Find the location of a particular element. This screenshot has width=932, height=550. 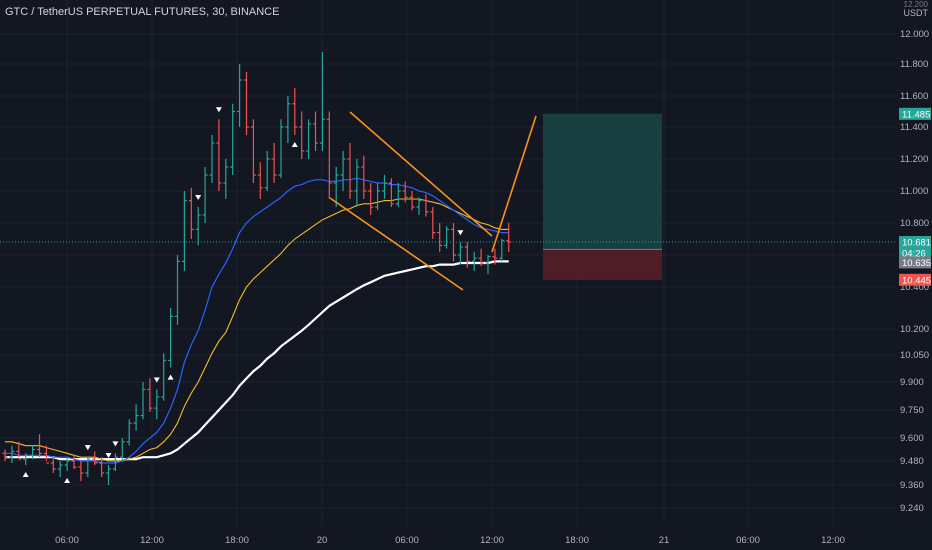

x-tick-label: 06:00 is located at coordinates (407, 540).